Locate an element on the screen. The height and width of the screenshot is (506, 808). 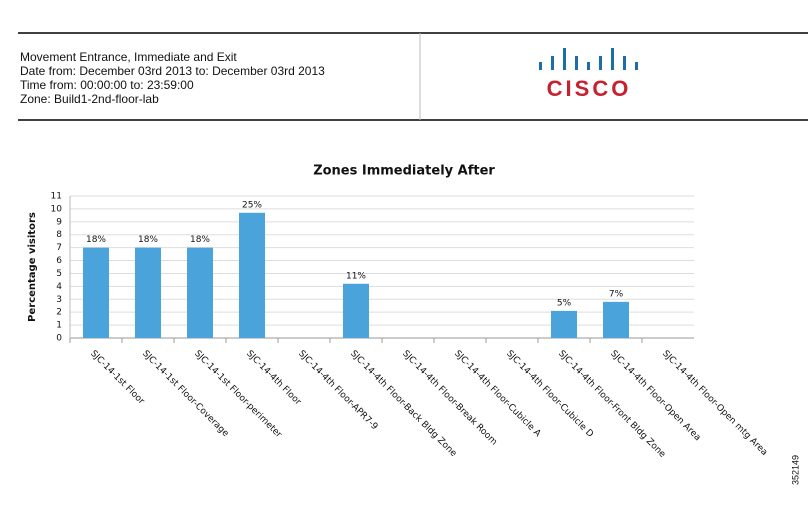
x-tick-label: SJC-14-1st Floor-perimeter is located at coordinates (237, 394).